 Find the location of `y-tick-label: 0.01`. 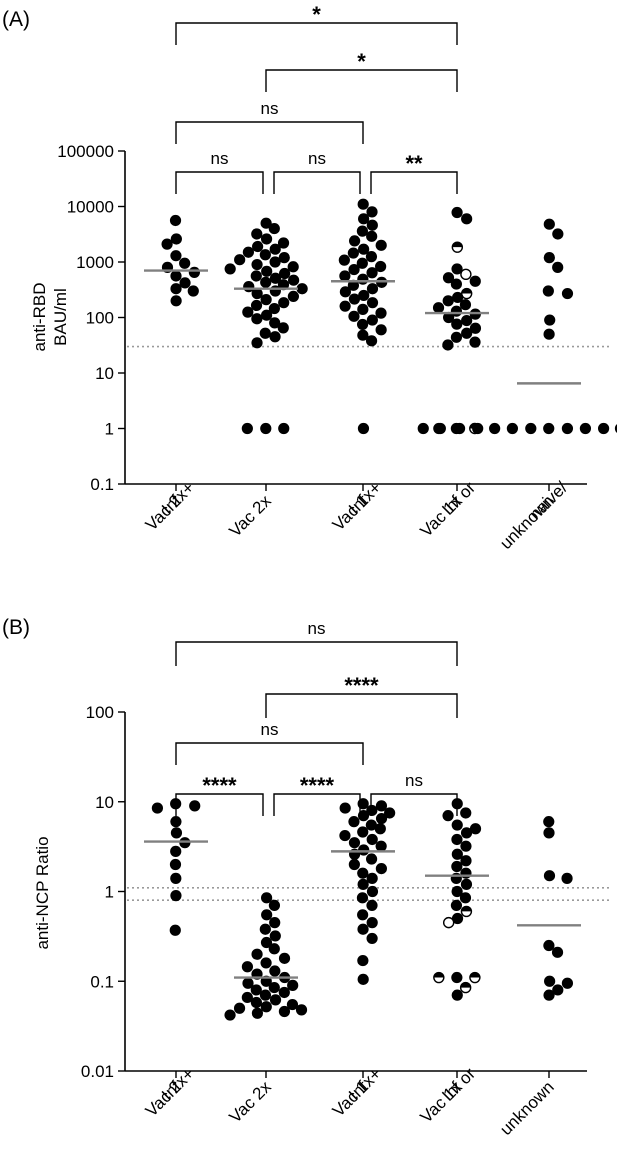

y-tick-label: 0.01 is located at coordinates (97, 1071).